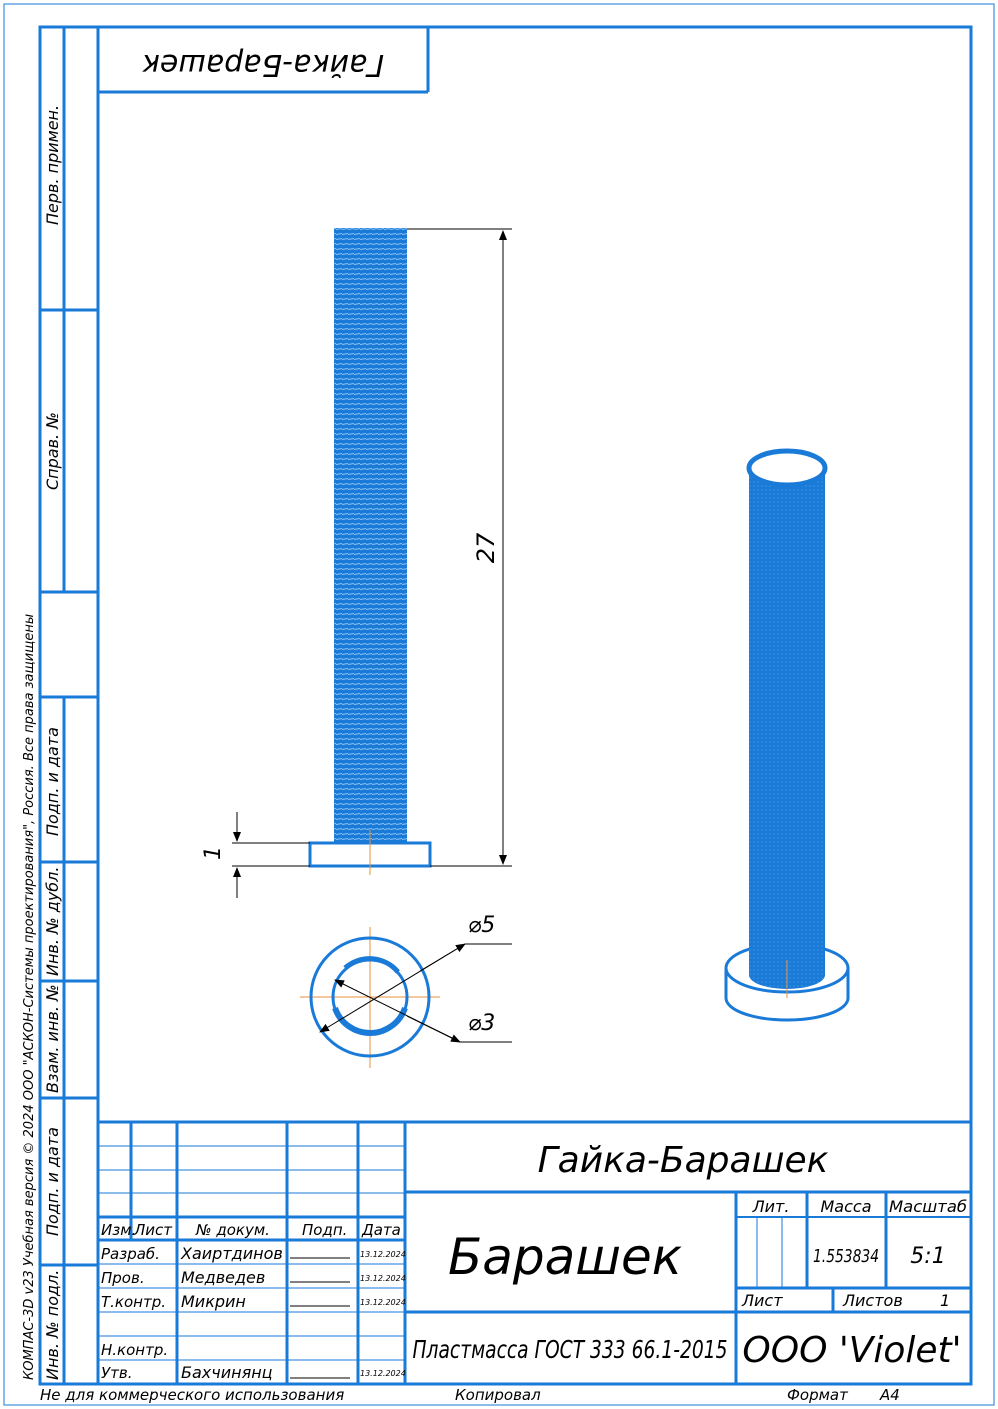 The image size is (998, 1409). Describe the element at coordinates (570, 1349) in the screenshot. I see `material: Пластмасса ГОСТ 333 66.1-2015` at that location.